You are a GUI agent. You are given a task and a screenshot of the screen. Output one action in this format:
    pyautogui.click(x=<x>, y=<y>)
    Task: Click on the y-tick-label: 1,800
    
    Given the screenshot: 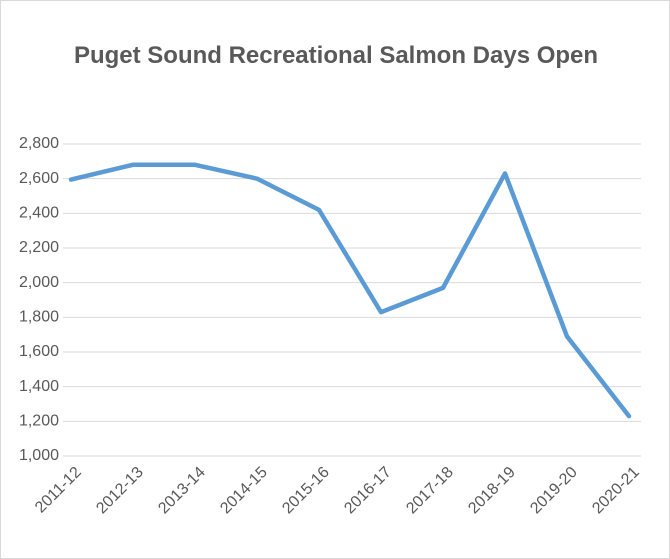 What is the action you would take?
    pyautogui.click(x=39, y=317)
    